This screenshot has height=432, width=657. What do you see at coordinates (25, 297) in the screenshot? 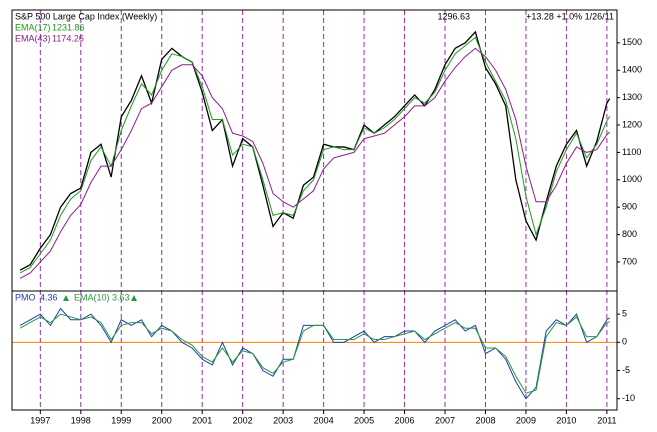
I see `legend-label: PMO` at bounding box center [25, 297].